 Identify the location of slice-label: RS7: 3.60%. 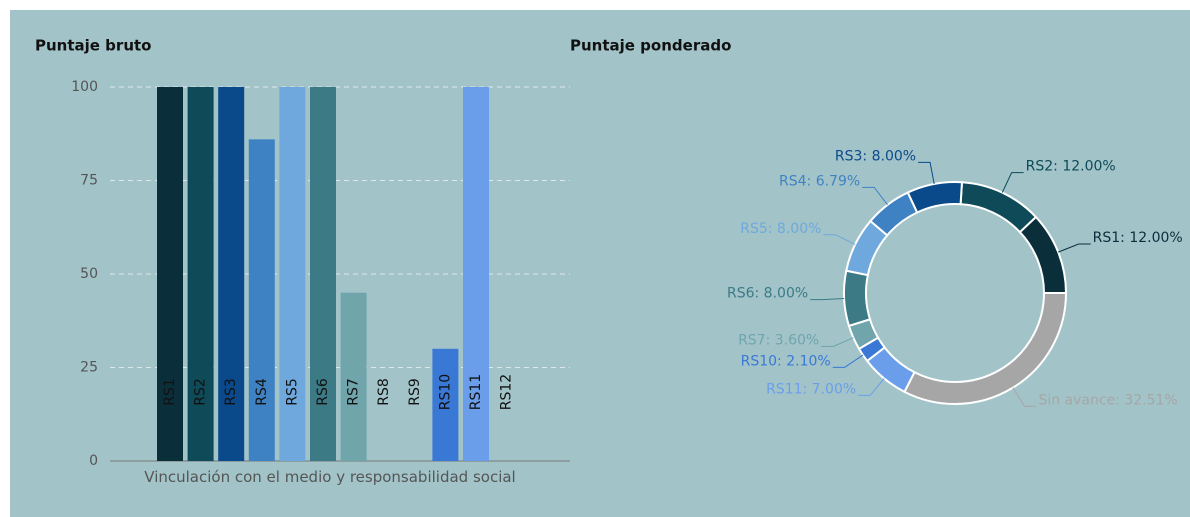
(778, 341).